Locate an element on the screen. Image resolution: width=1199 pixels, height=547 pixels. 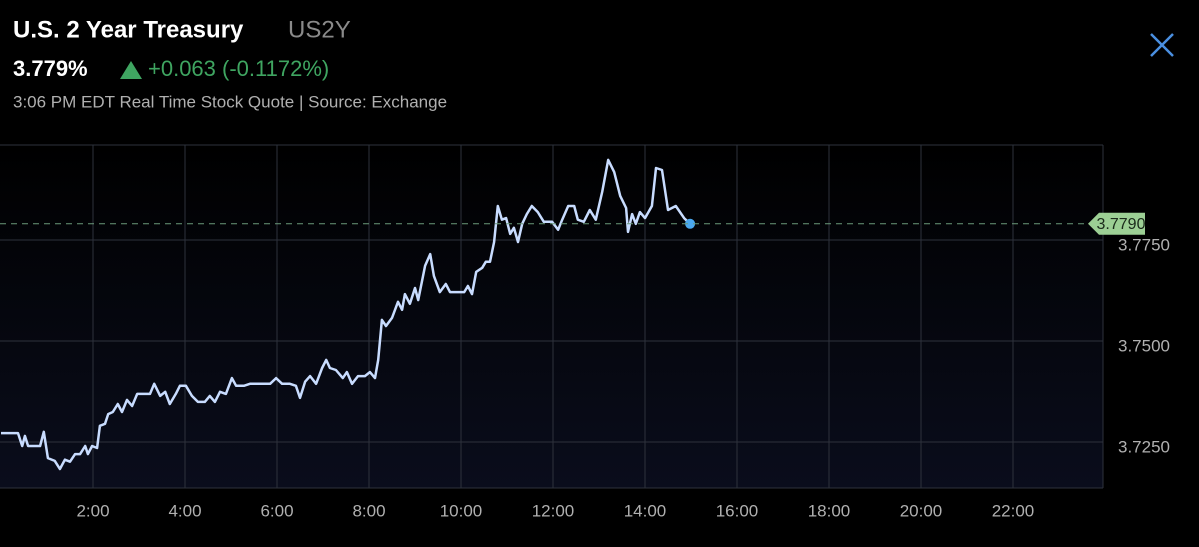
y-tick-label: 3.7750 is located at coordinates (1144, 244).